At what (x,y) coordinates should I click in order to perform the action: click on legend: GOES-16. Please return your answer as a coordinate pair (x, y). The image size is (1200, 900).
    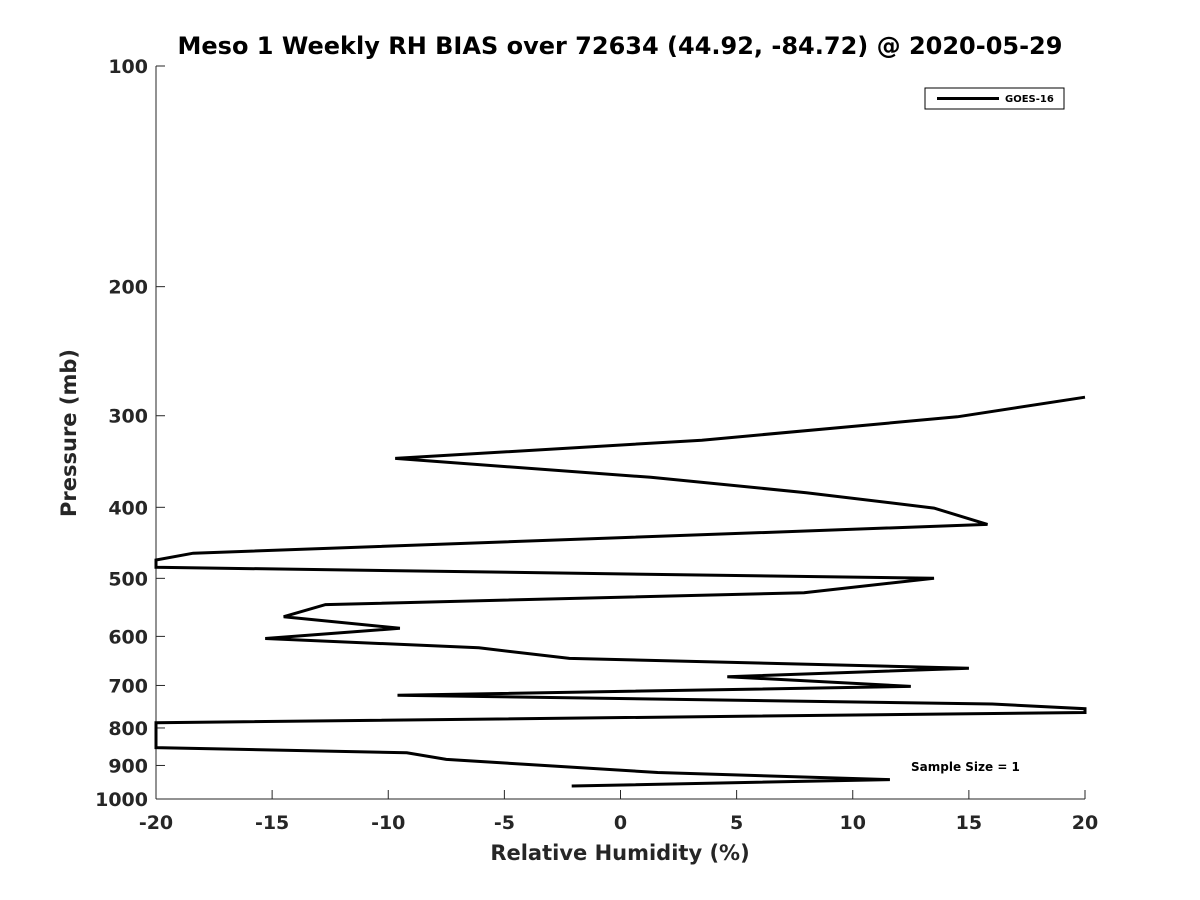
    Looking at the image, I should click on (994, 98).